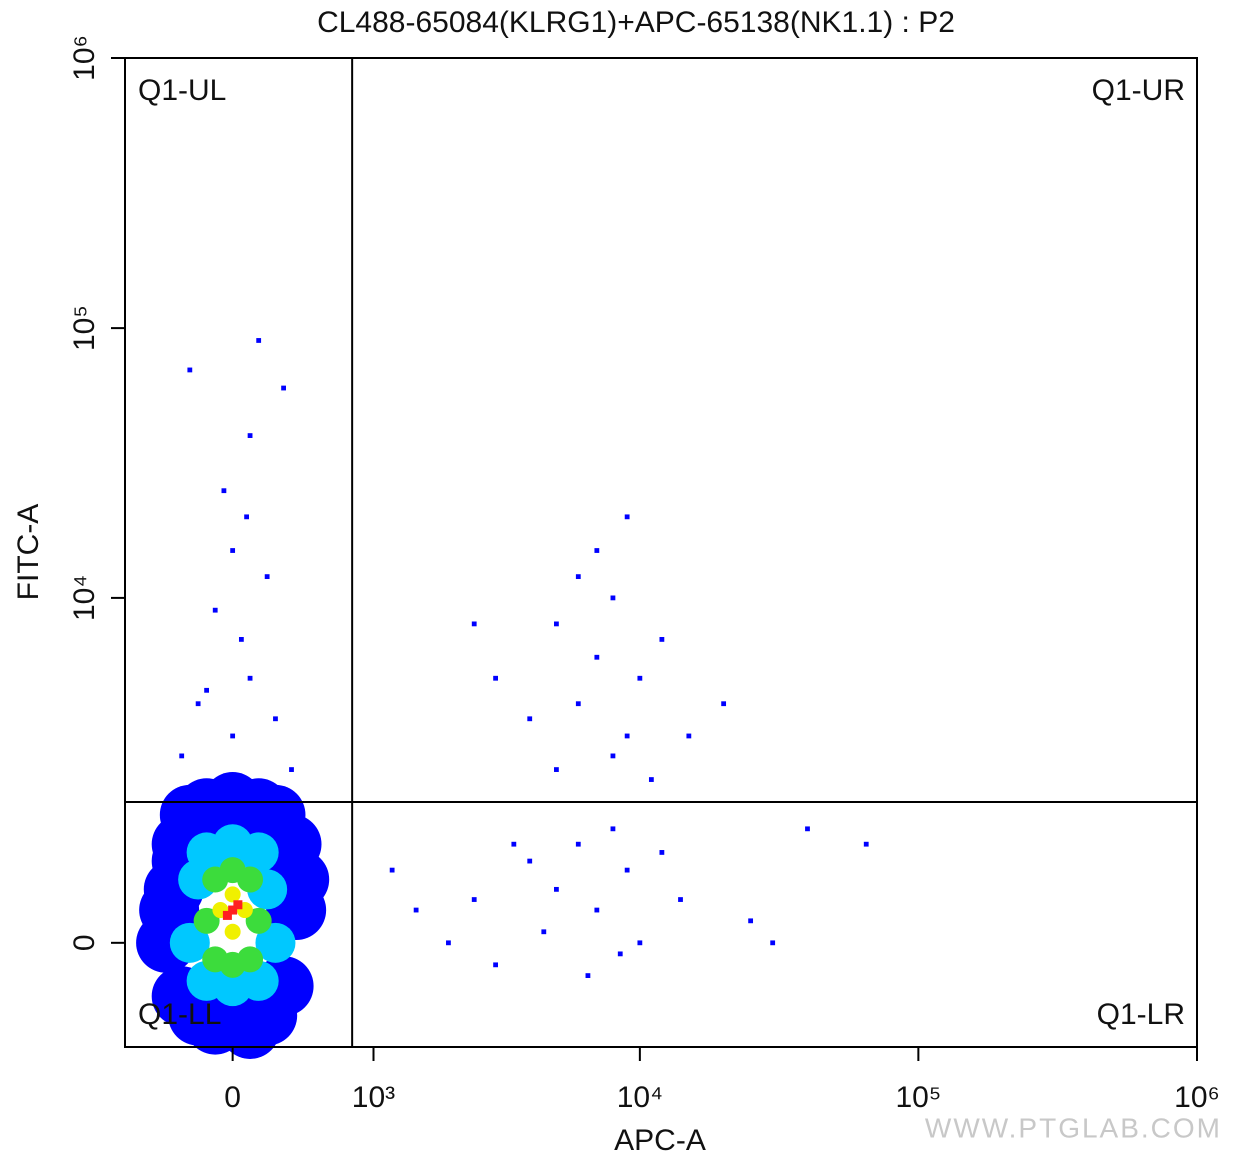  Describe the element at coordinates (1141, 1014) in the screenshot. I see `quadrant-label: Q1-LR` at that location.